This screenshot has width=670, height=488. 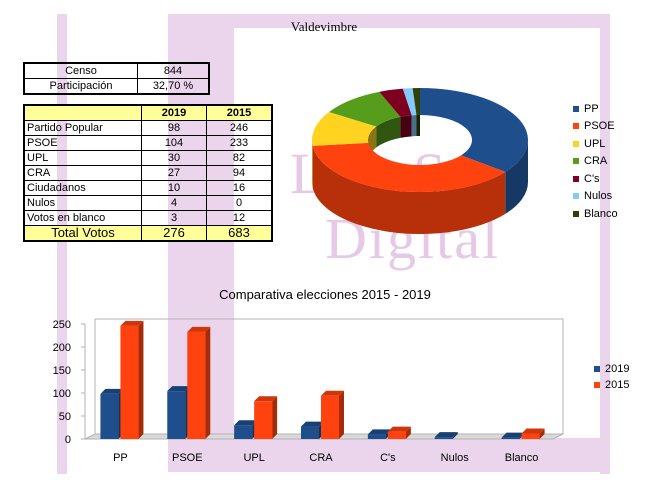 What do you see at coordinates (617, 385) in the screenshot?
I see `legend-label: 2015` at bounding box center [617, 385].